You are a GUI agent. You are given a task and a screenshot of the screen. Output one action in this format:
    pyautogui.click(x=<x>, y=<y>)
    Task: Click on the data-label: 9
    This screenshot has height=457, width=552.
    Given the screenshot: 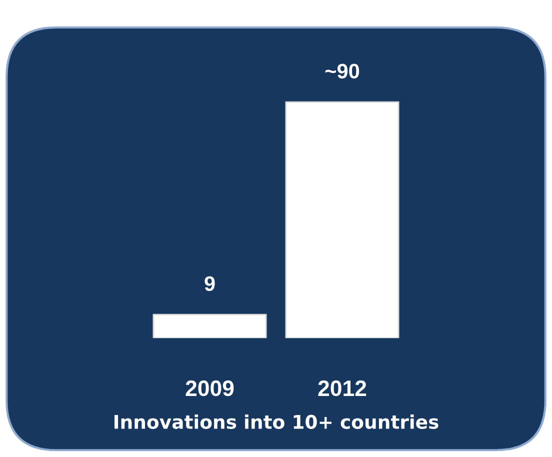 What is the action you would take?
    pyautogui.click(x=209, y=284)
    